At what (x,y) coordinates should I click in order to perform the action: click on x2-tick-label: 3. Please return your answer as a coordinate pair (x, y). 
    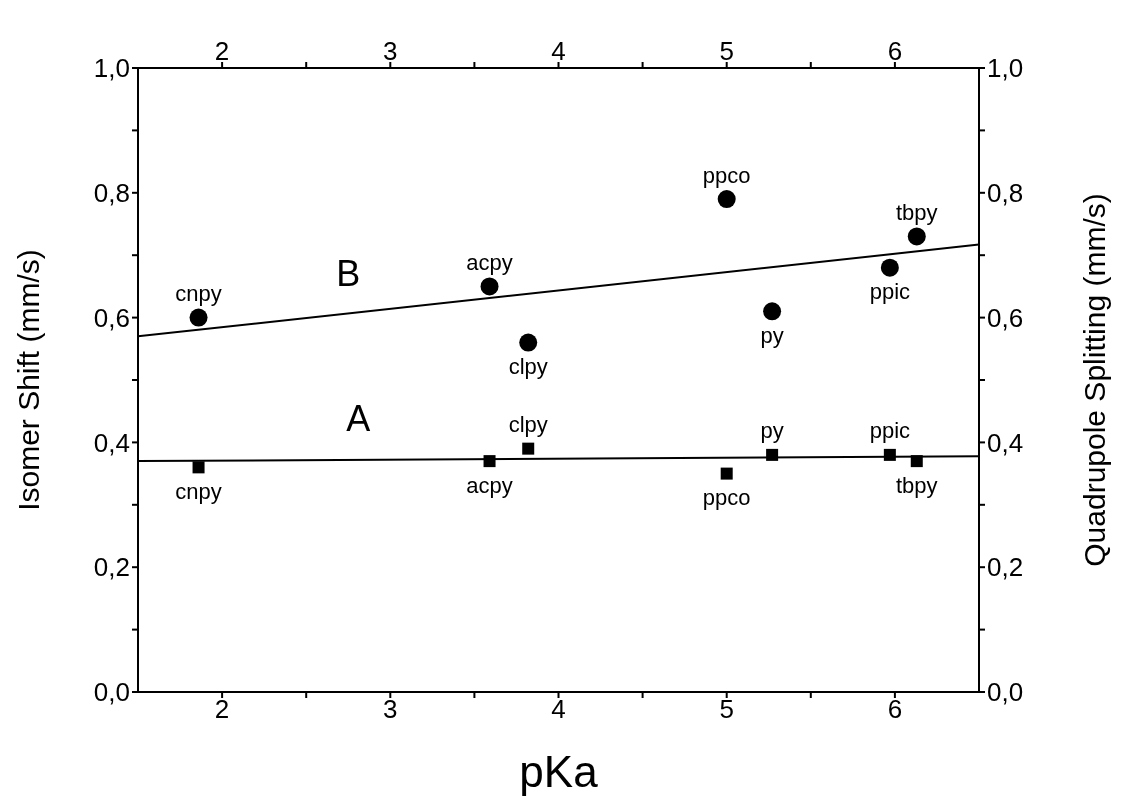
    Looking at the image, I should click on (390, 709).